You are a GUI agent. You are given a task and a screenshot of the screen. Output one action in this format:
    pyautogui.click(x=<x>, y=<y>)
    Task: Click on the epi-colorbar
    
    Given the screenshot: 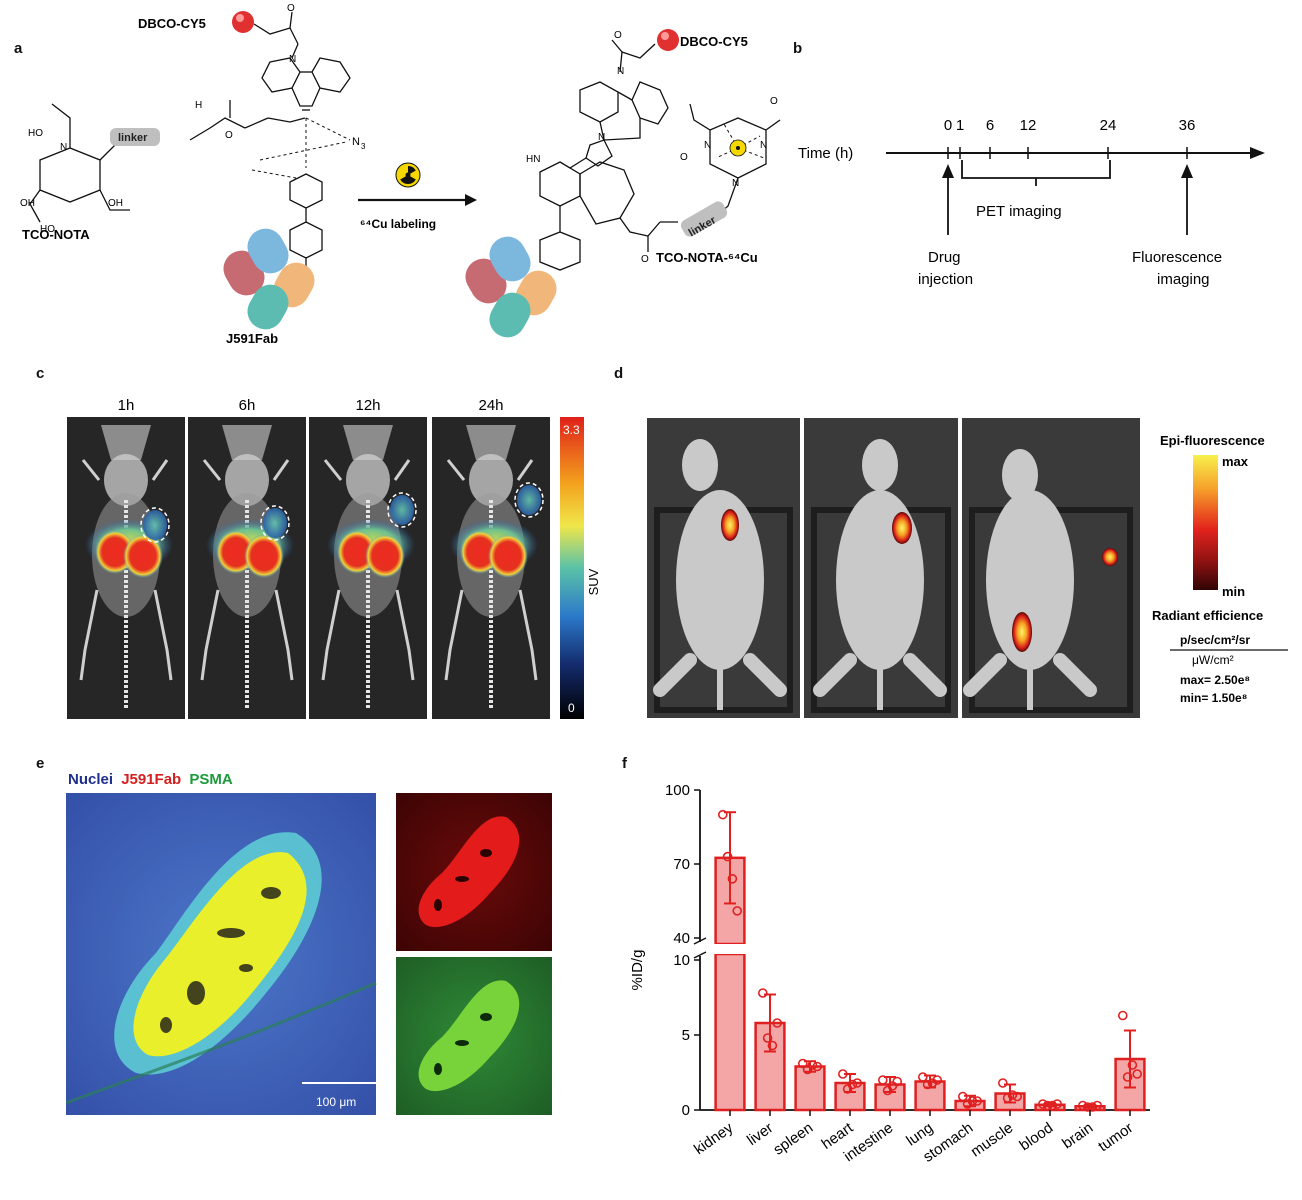 What is the action you would take?
    pyautogui.click(x=1205, y=522)
    